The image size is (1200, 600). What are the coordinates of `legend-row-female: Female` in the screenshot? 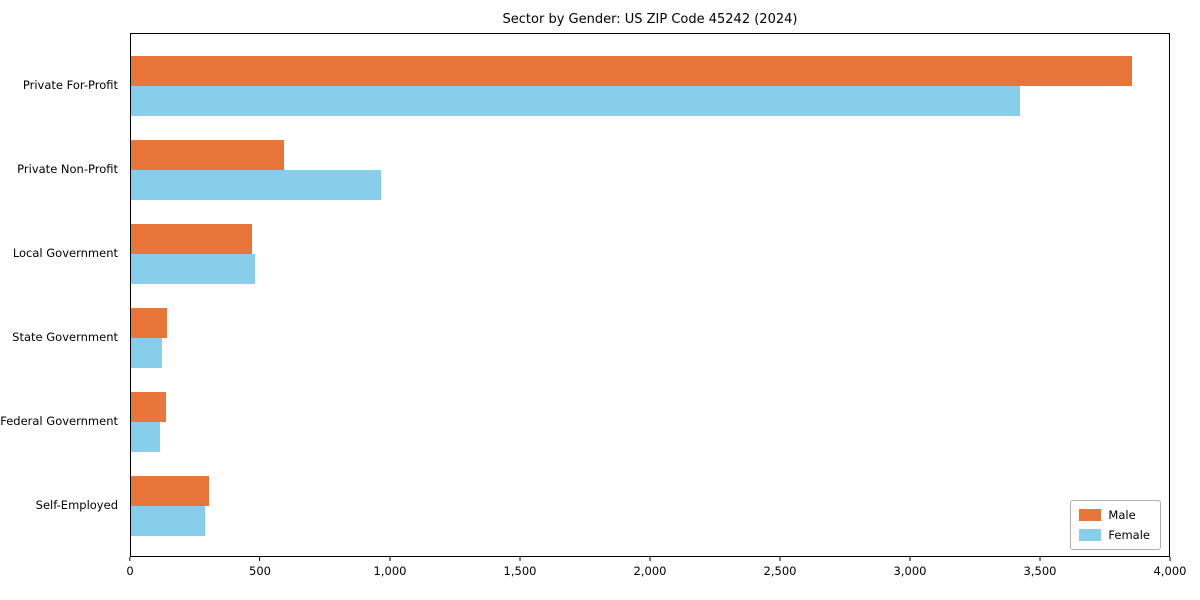 It's located at (1114, 535).